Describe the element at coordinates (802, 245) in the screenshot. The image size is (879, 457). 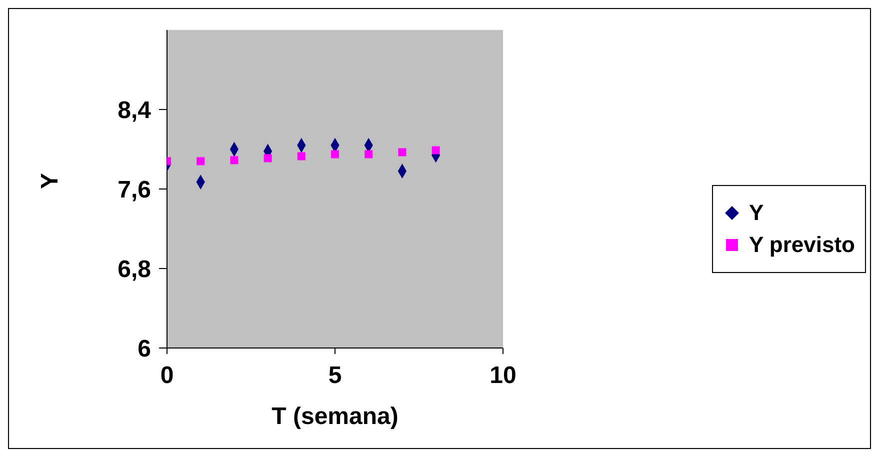
I see `legend-label: Y previsto` at that location.